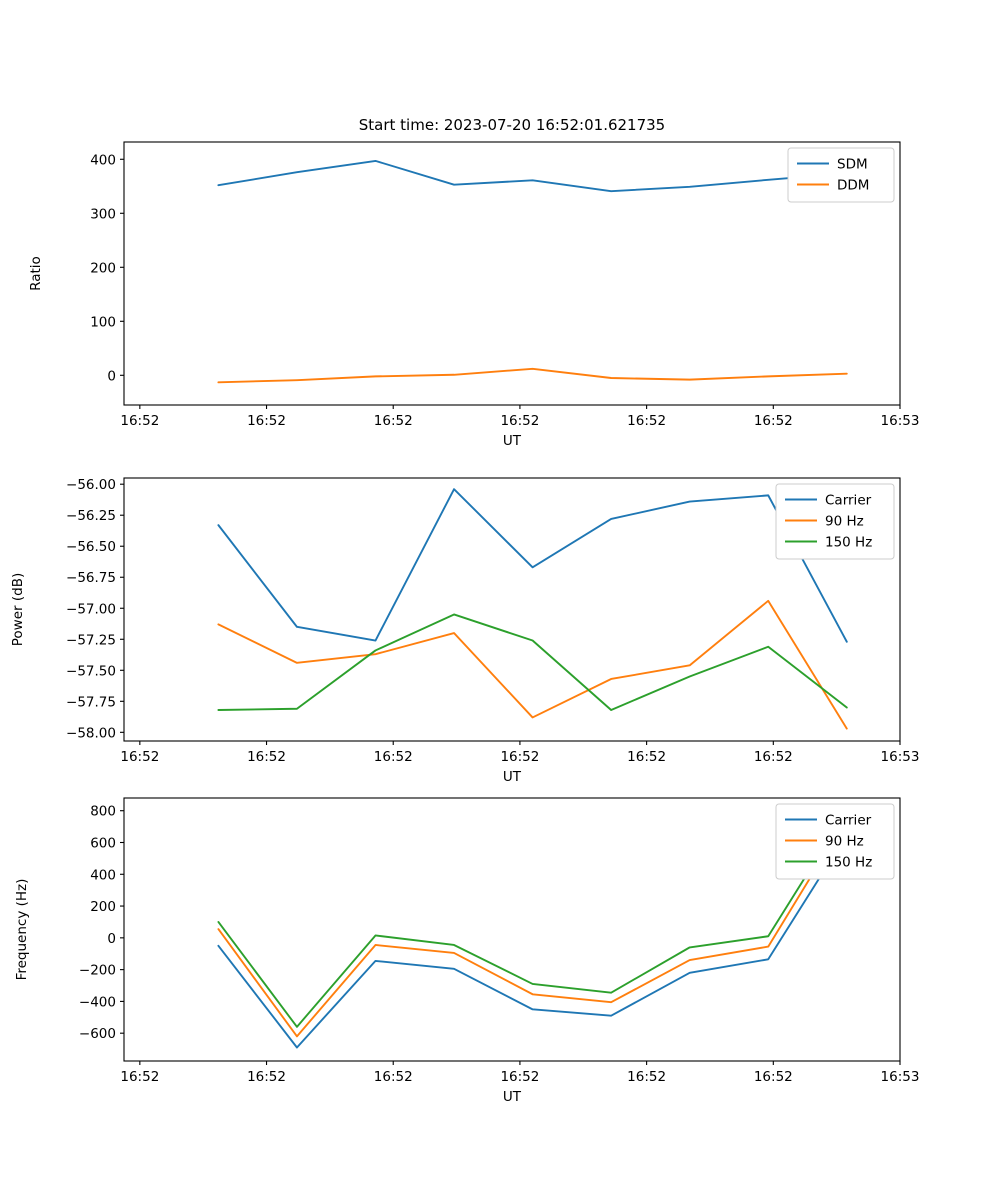 This screenshot has width=1000, height=1200. Describe the element at coordinates (91, 516) in the screenshot. I see `y-tick-label: −56.25` at that location.